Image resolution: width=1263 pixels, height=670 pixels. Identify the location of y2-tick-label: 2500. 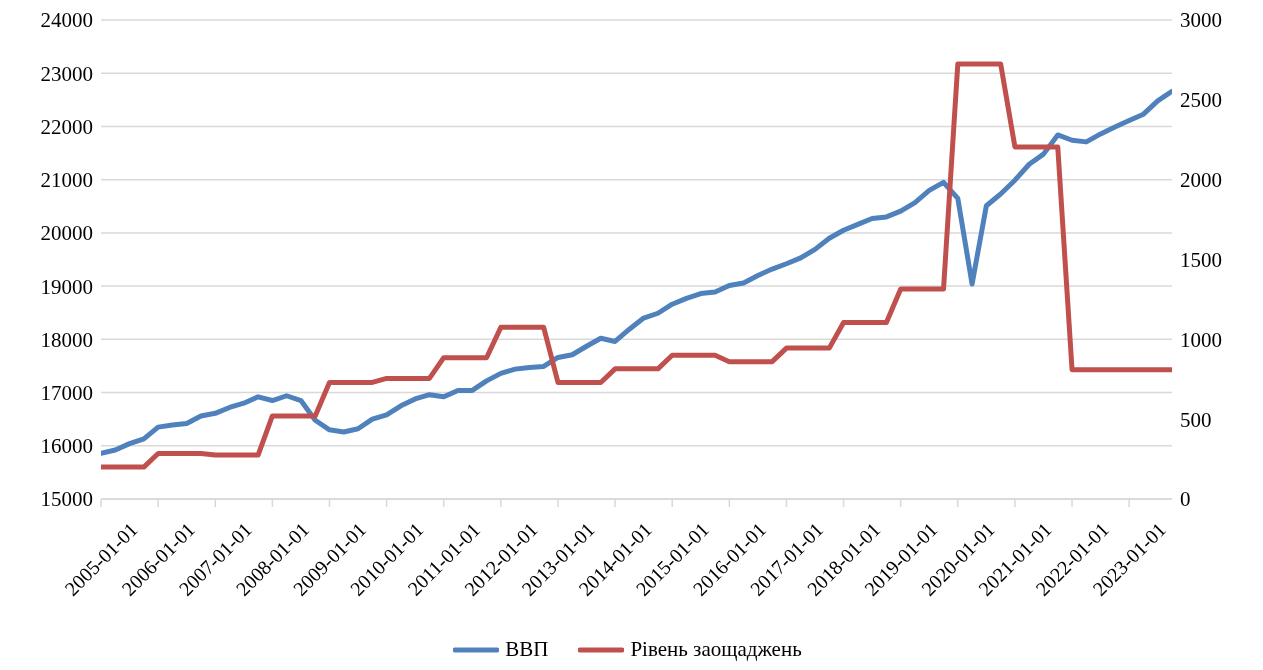
(1201, 100).